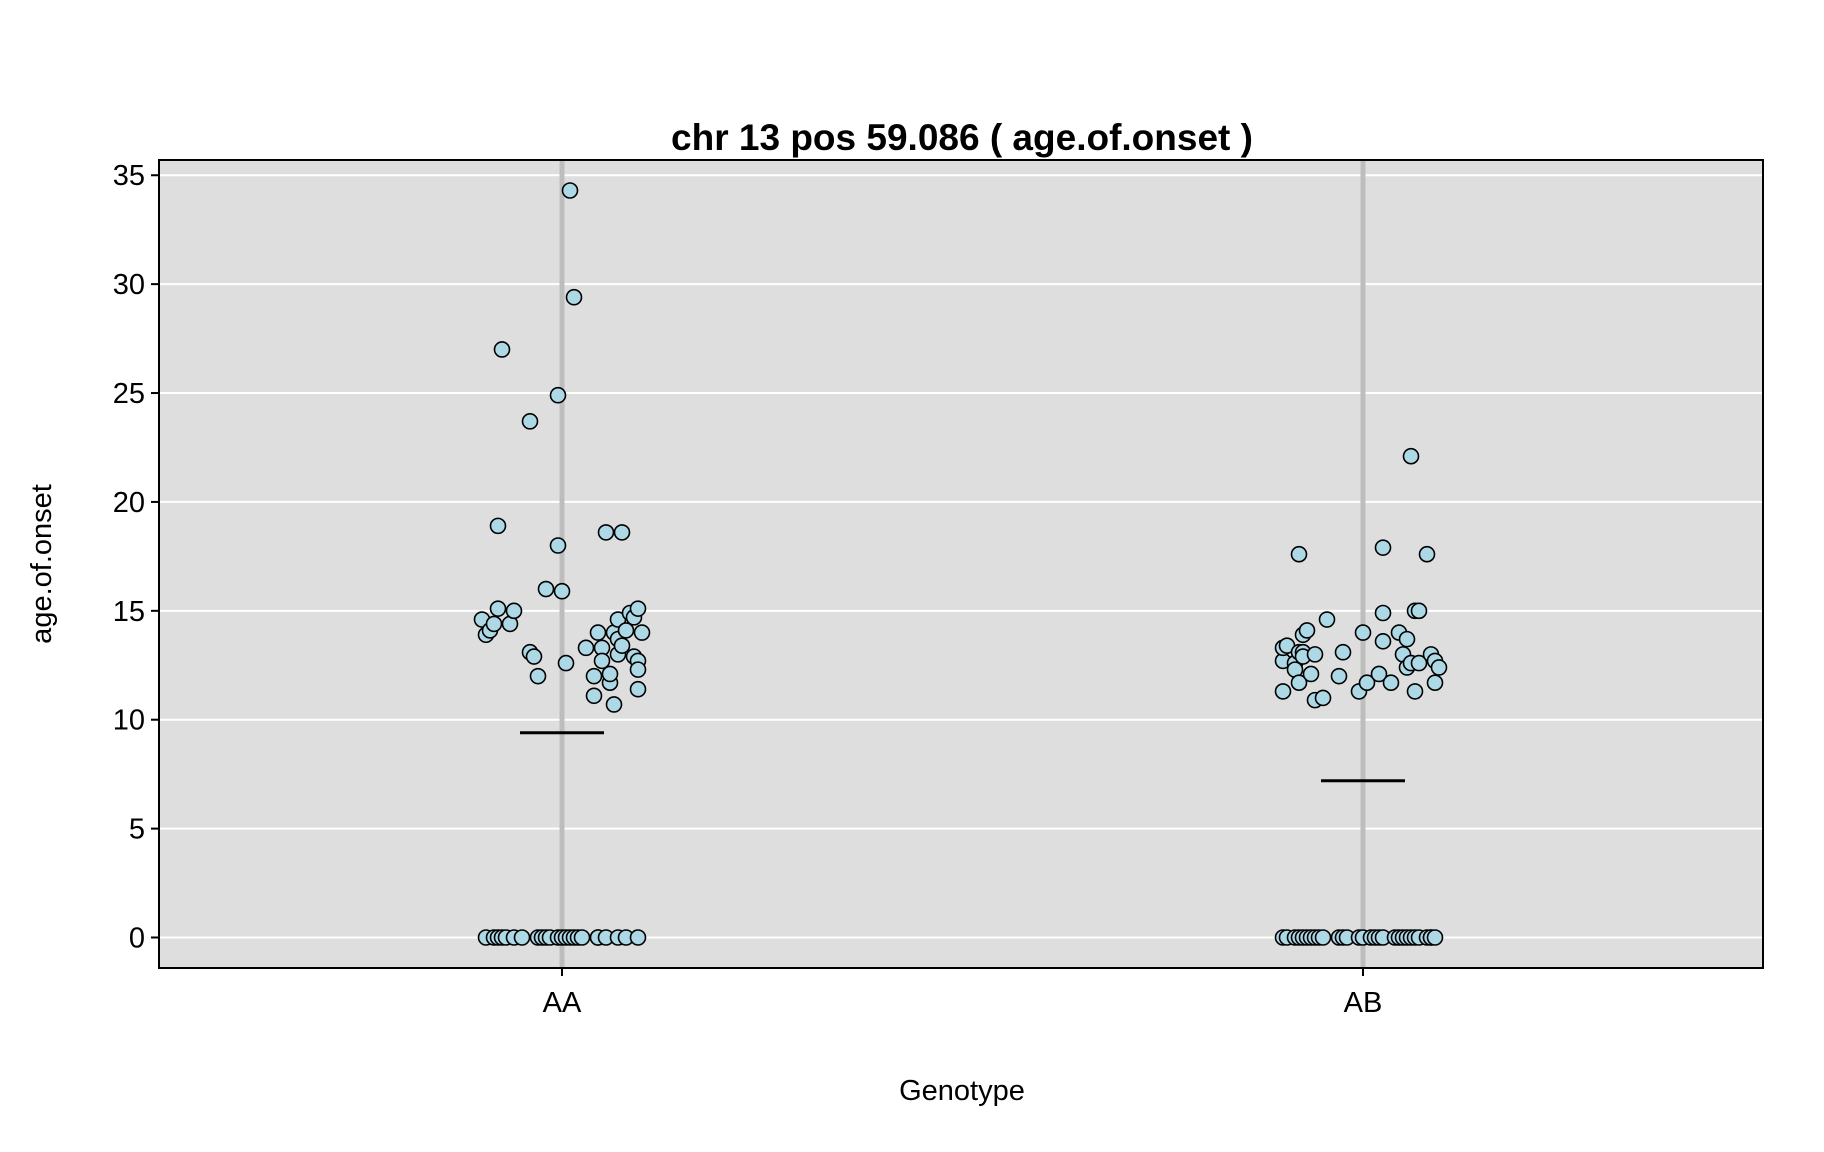 The image size is (1824, 1152). Describe the element at coordinates (42, 564) in the screenshot. I see `y-axis-label: age.of.onset` at that location.